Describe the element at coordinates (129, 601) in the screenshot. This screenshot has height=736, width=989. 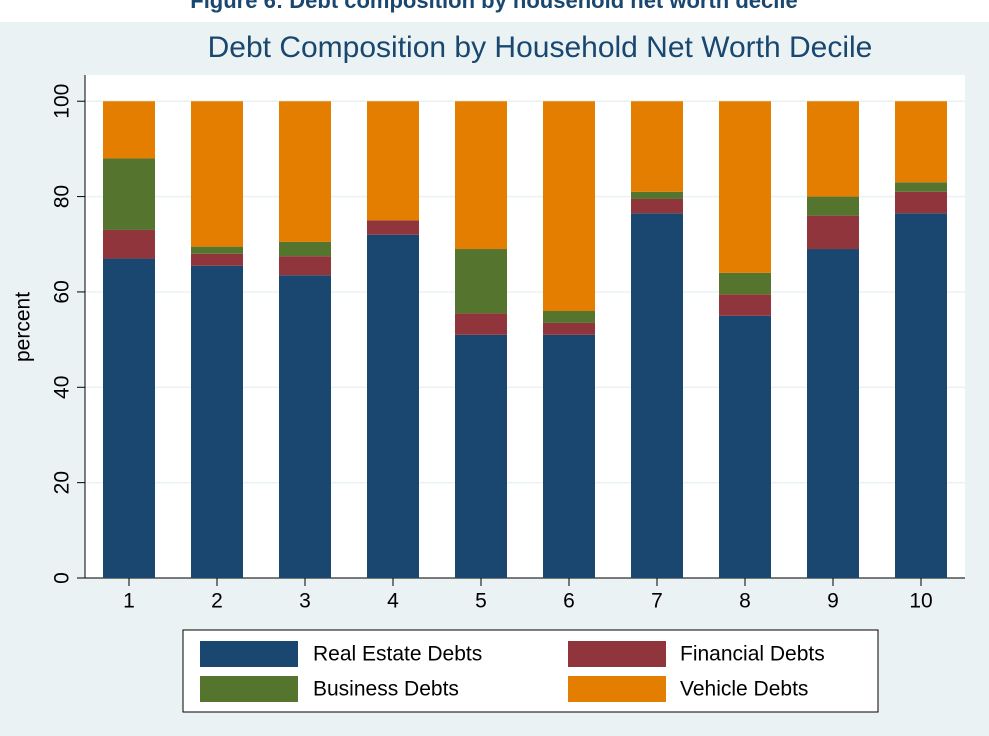
I see `x-tick-label: 1` at that location.